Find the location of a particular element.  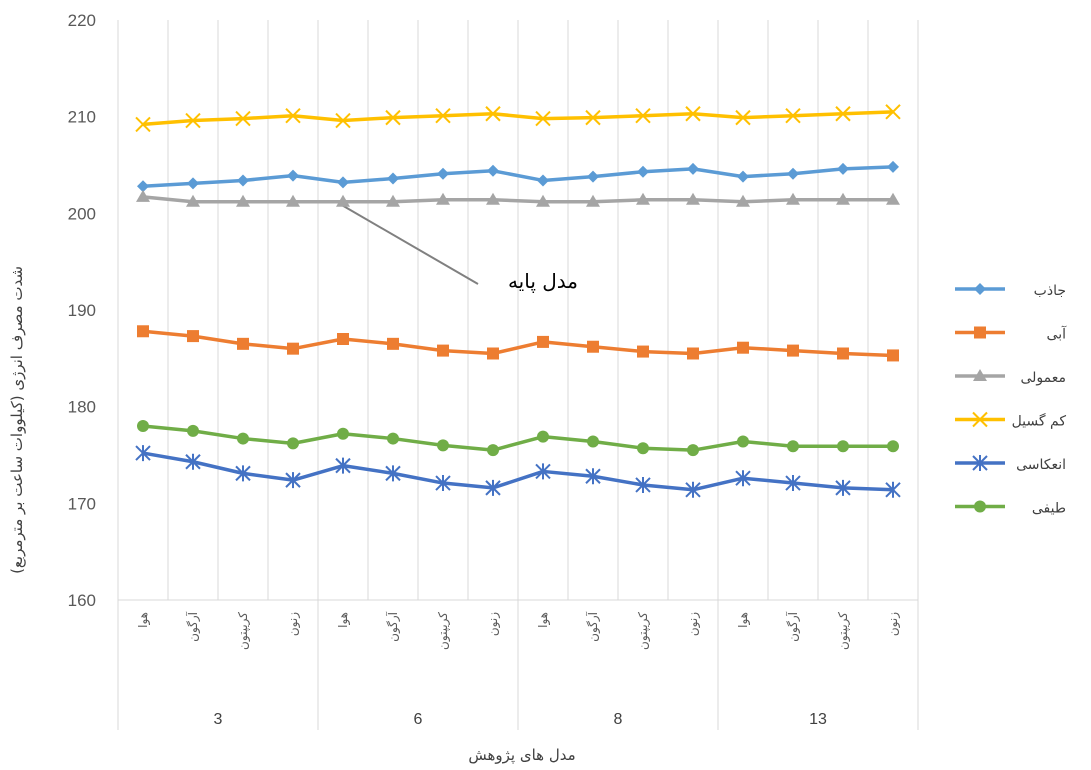

x-group-label: 13 is located at coordinates (818, 719).